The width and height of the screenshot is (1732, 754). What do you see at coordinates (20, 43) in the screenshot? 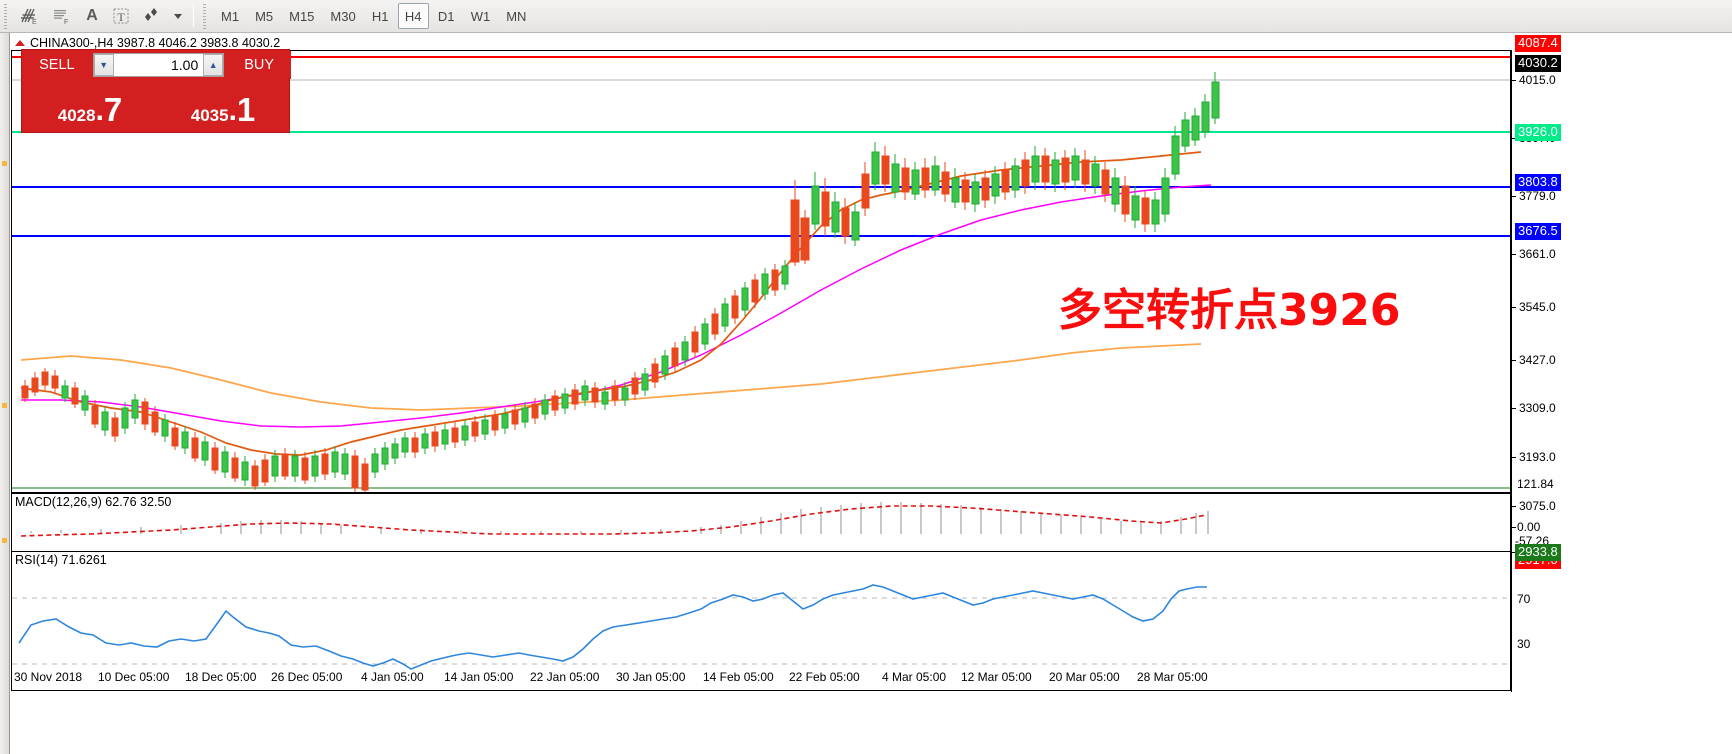
I see `trend-up-icon` at bounding box center [20, 43].